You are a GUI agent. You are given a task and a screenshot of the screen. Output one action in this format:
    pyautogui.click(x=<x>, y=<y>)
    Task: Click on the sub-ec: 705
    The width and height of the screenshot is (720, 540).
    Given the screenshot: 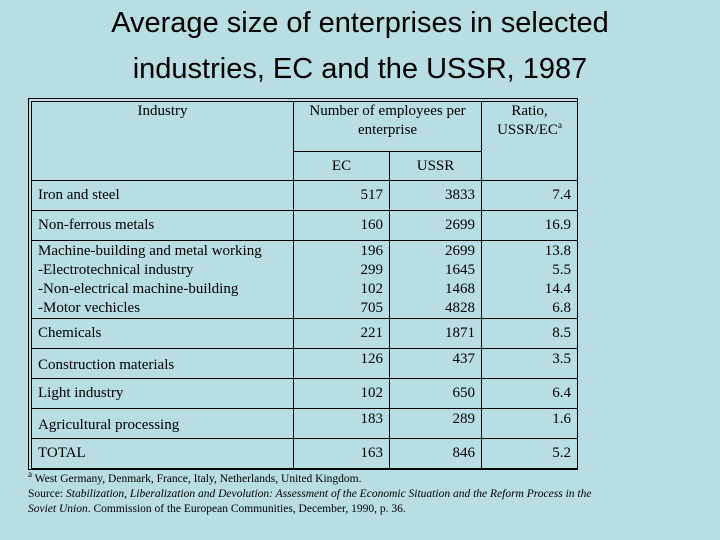 What is the action you would take?
    pyautogui.click(x=372, y=307)
    